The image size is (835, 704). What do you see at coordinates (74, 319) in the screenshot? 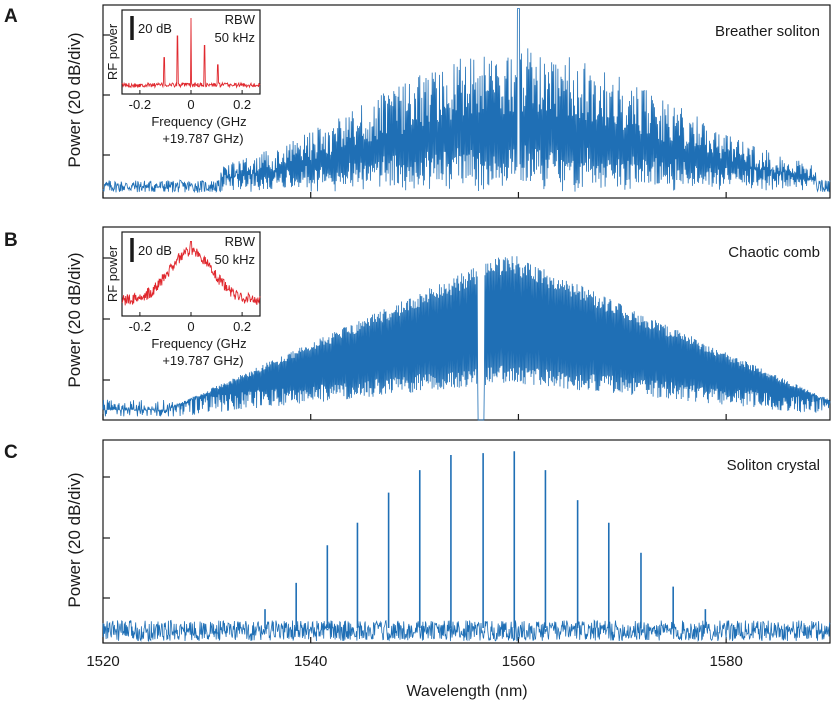
I see `panel-b-ylabel: Power (20 dB/div)` at bounding box center [74, 319].